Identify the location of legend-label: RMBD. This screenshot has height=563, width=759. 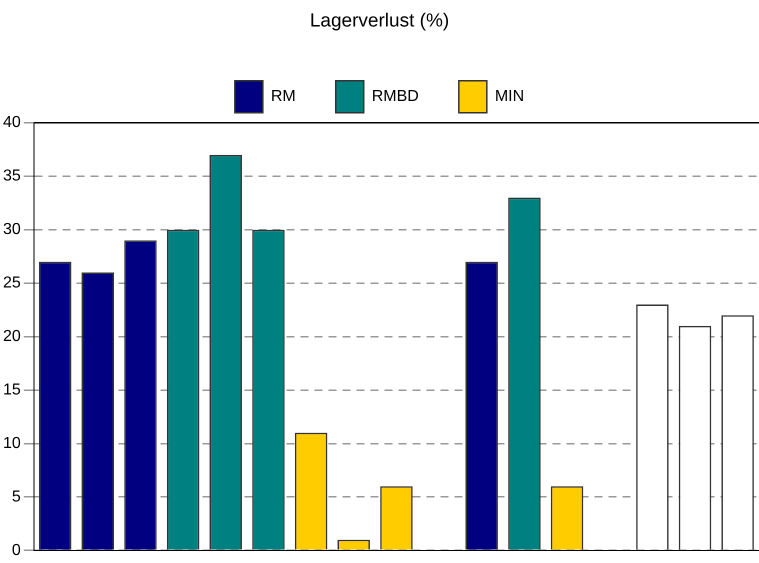
(395, 97).